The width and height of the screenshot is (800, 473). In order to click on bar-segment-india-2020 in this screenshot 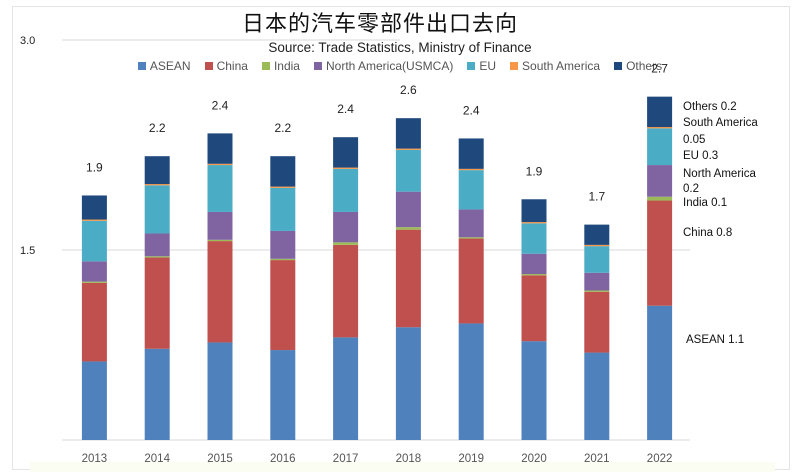, I will do `click(534, 275)`.